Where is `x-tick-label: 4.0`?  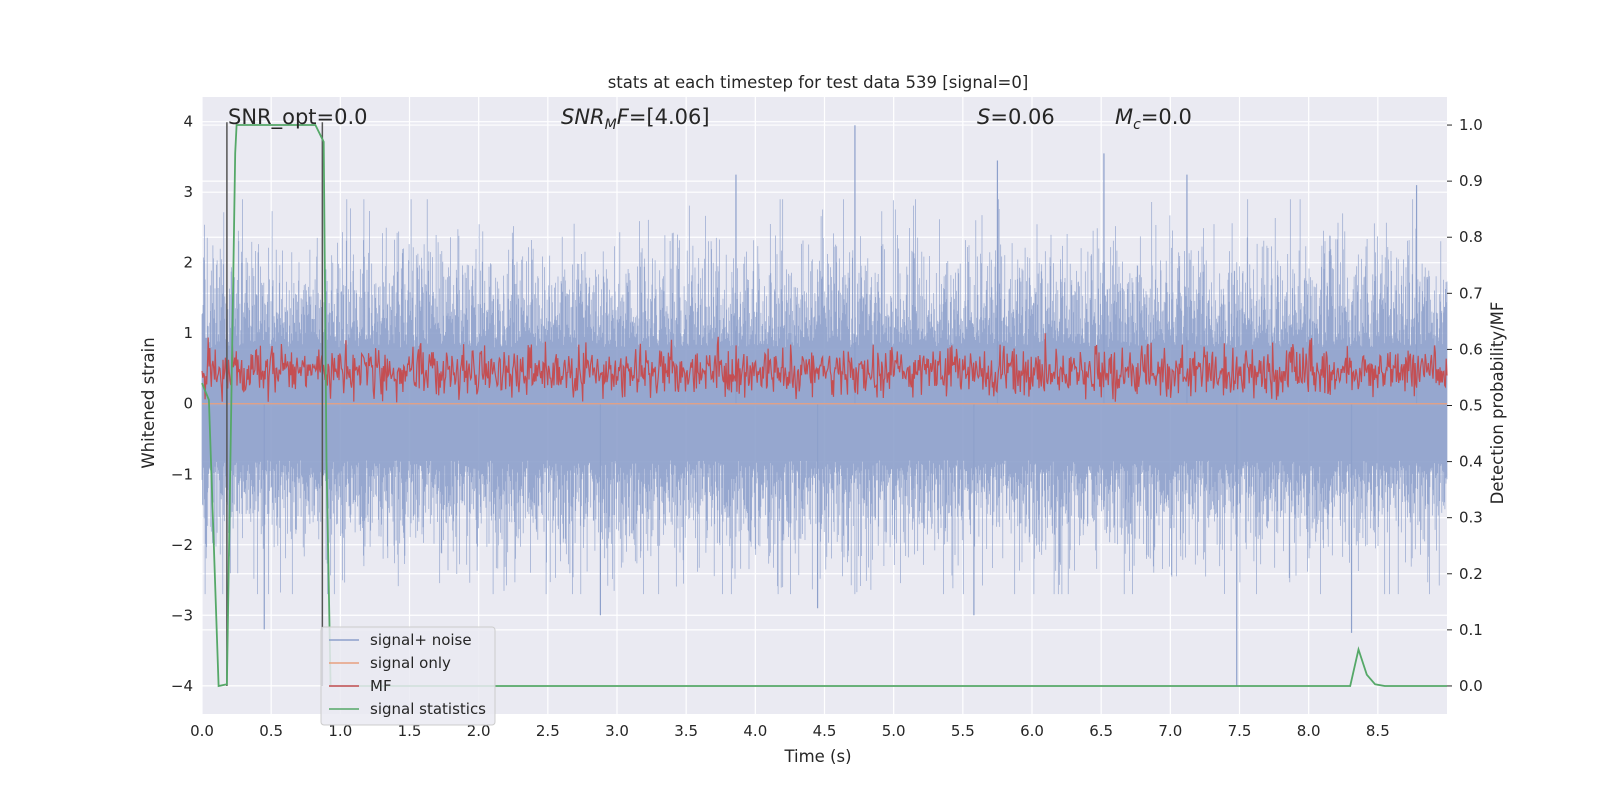 x-tick-label: 4.0 is located at coordinates (755, 731).